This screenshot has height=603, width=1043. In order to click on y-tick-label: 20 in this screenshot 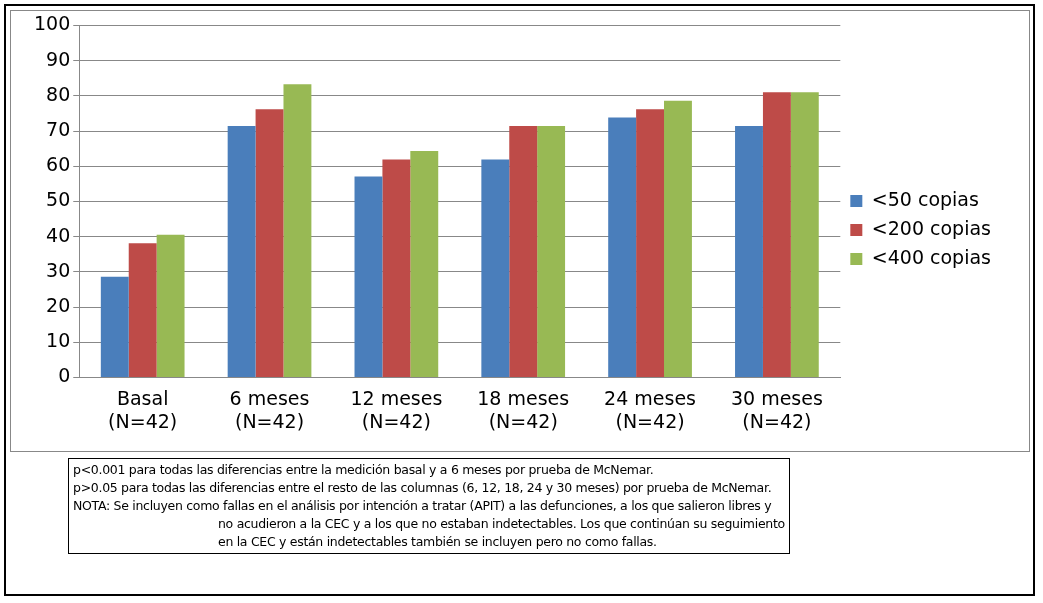, I will do `click(58, 304)`.